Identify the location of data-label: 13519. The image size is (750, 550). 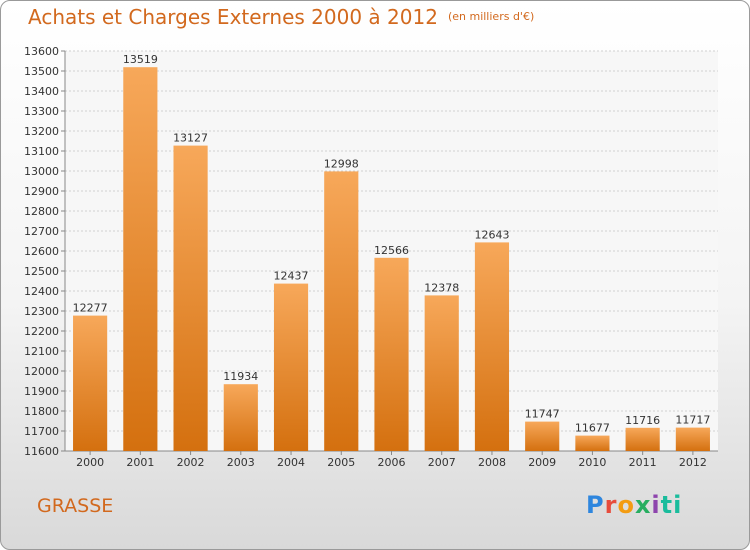
(140, 59).